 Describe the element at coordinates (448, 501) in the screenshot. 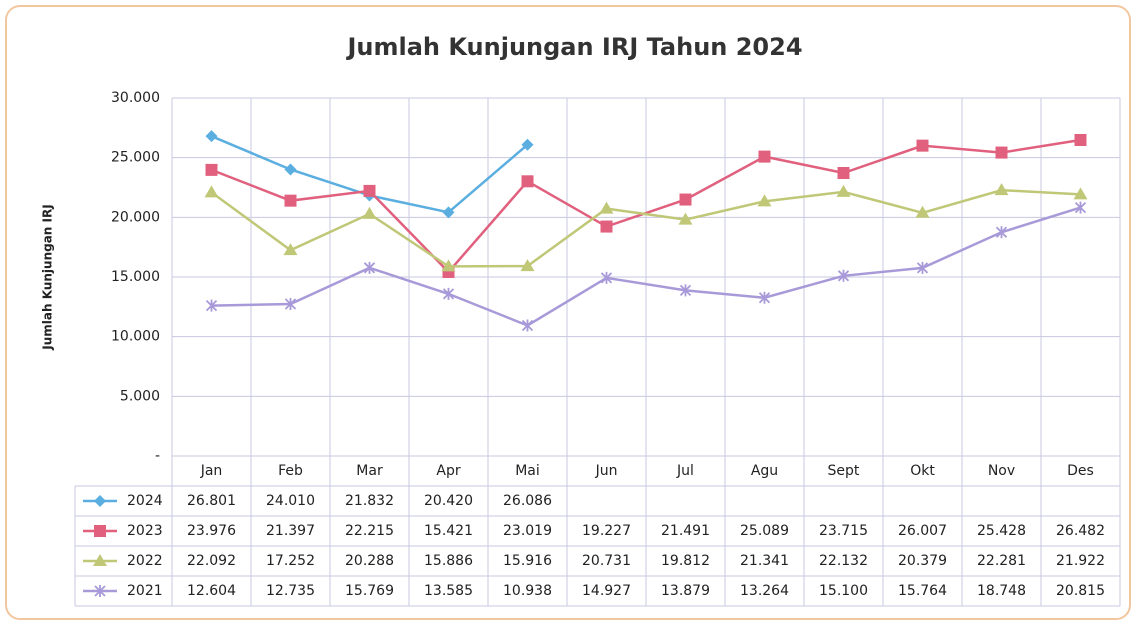

I see `table-value: 20.420` at that location.